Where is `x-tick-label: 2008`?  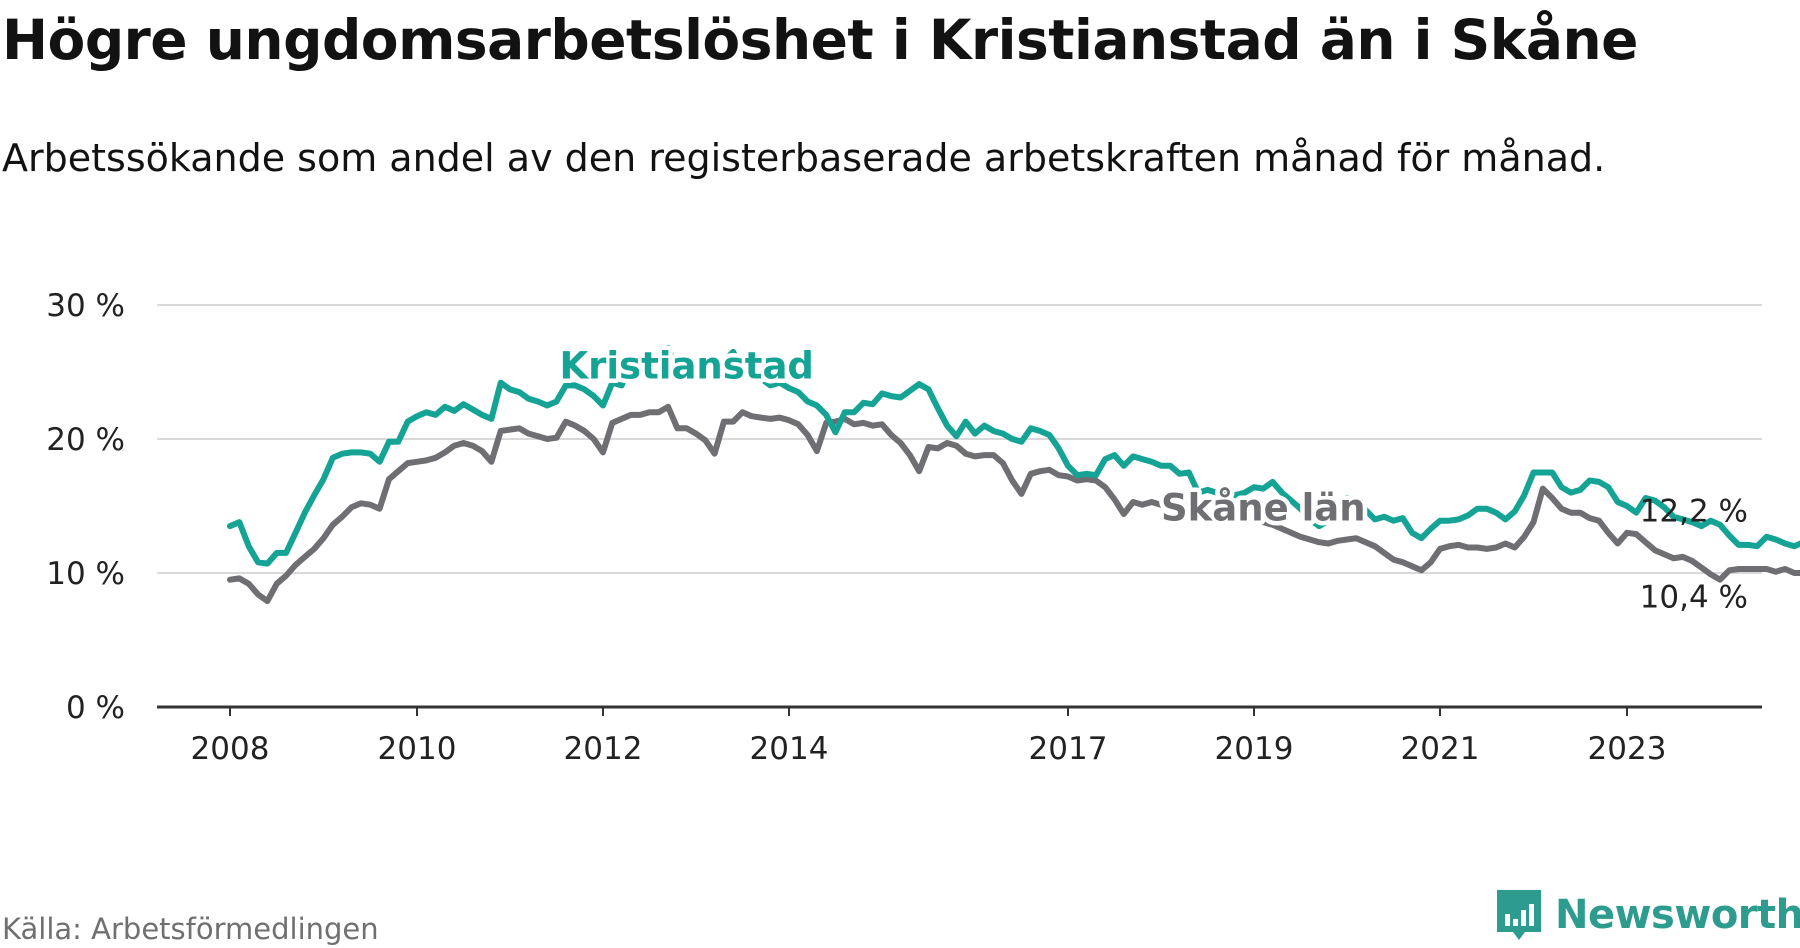
x-tick-label: 2008 is located at coordinates (230, 749).